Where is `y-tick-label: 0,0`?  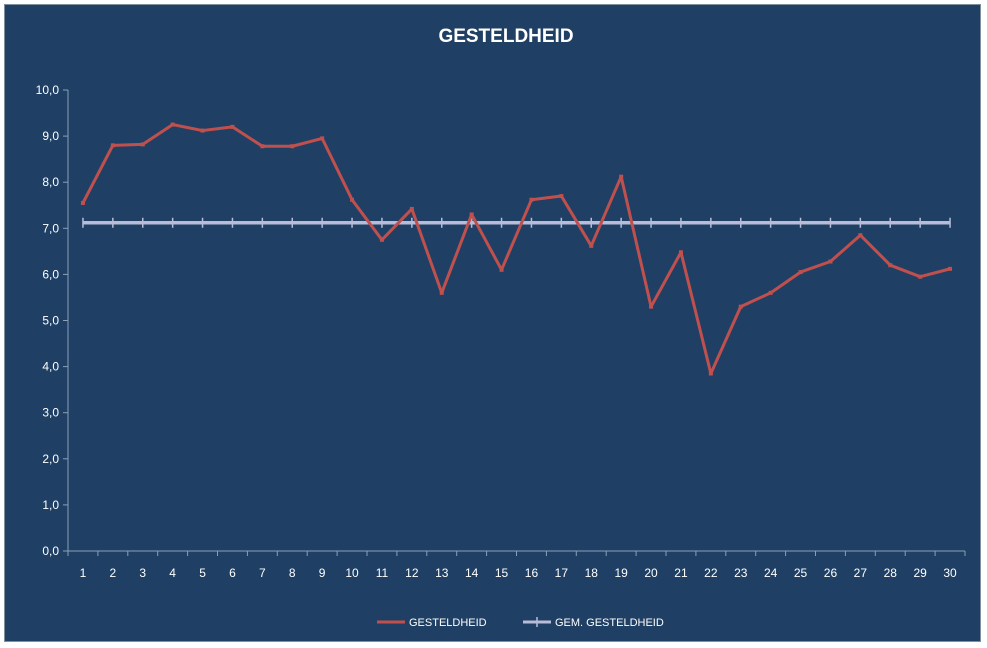 y-tick-label: 0,0 is located at coordinates (50, 551).